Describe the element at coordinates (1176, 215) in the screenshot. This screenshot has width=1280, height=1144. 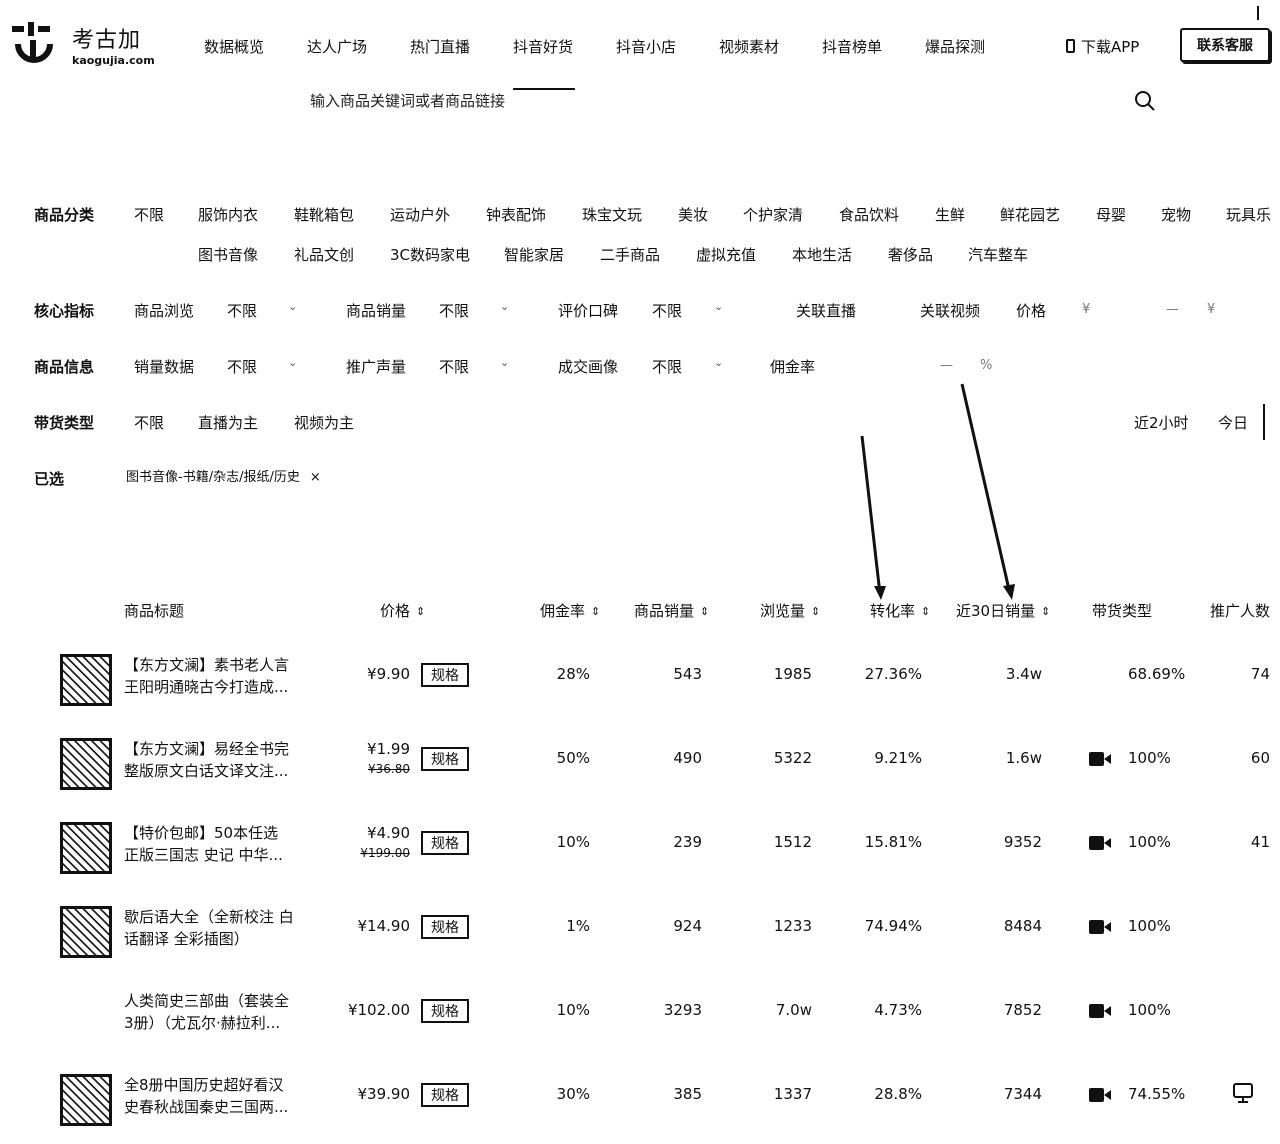
I see `category-option: 宠物` at that location.